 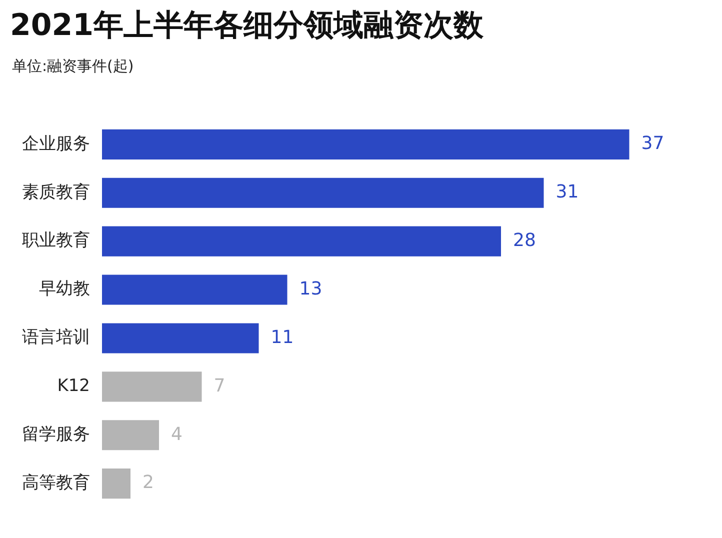 I want to click on data-label: 4, so click(x=176, y=434).